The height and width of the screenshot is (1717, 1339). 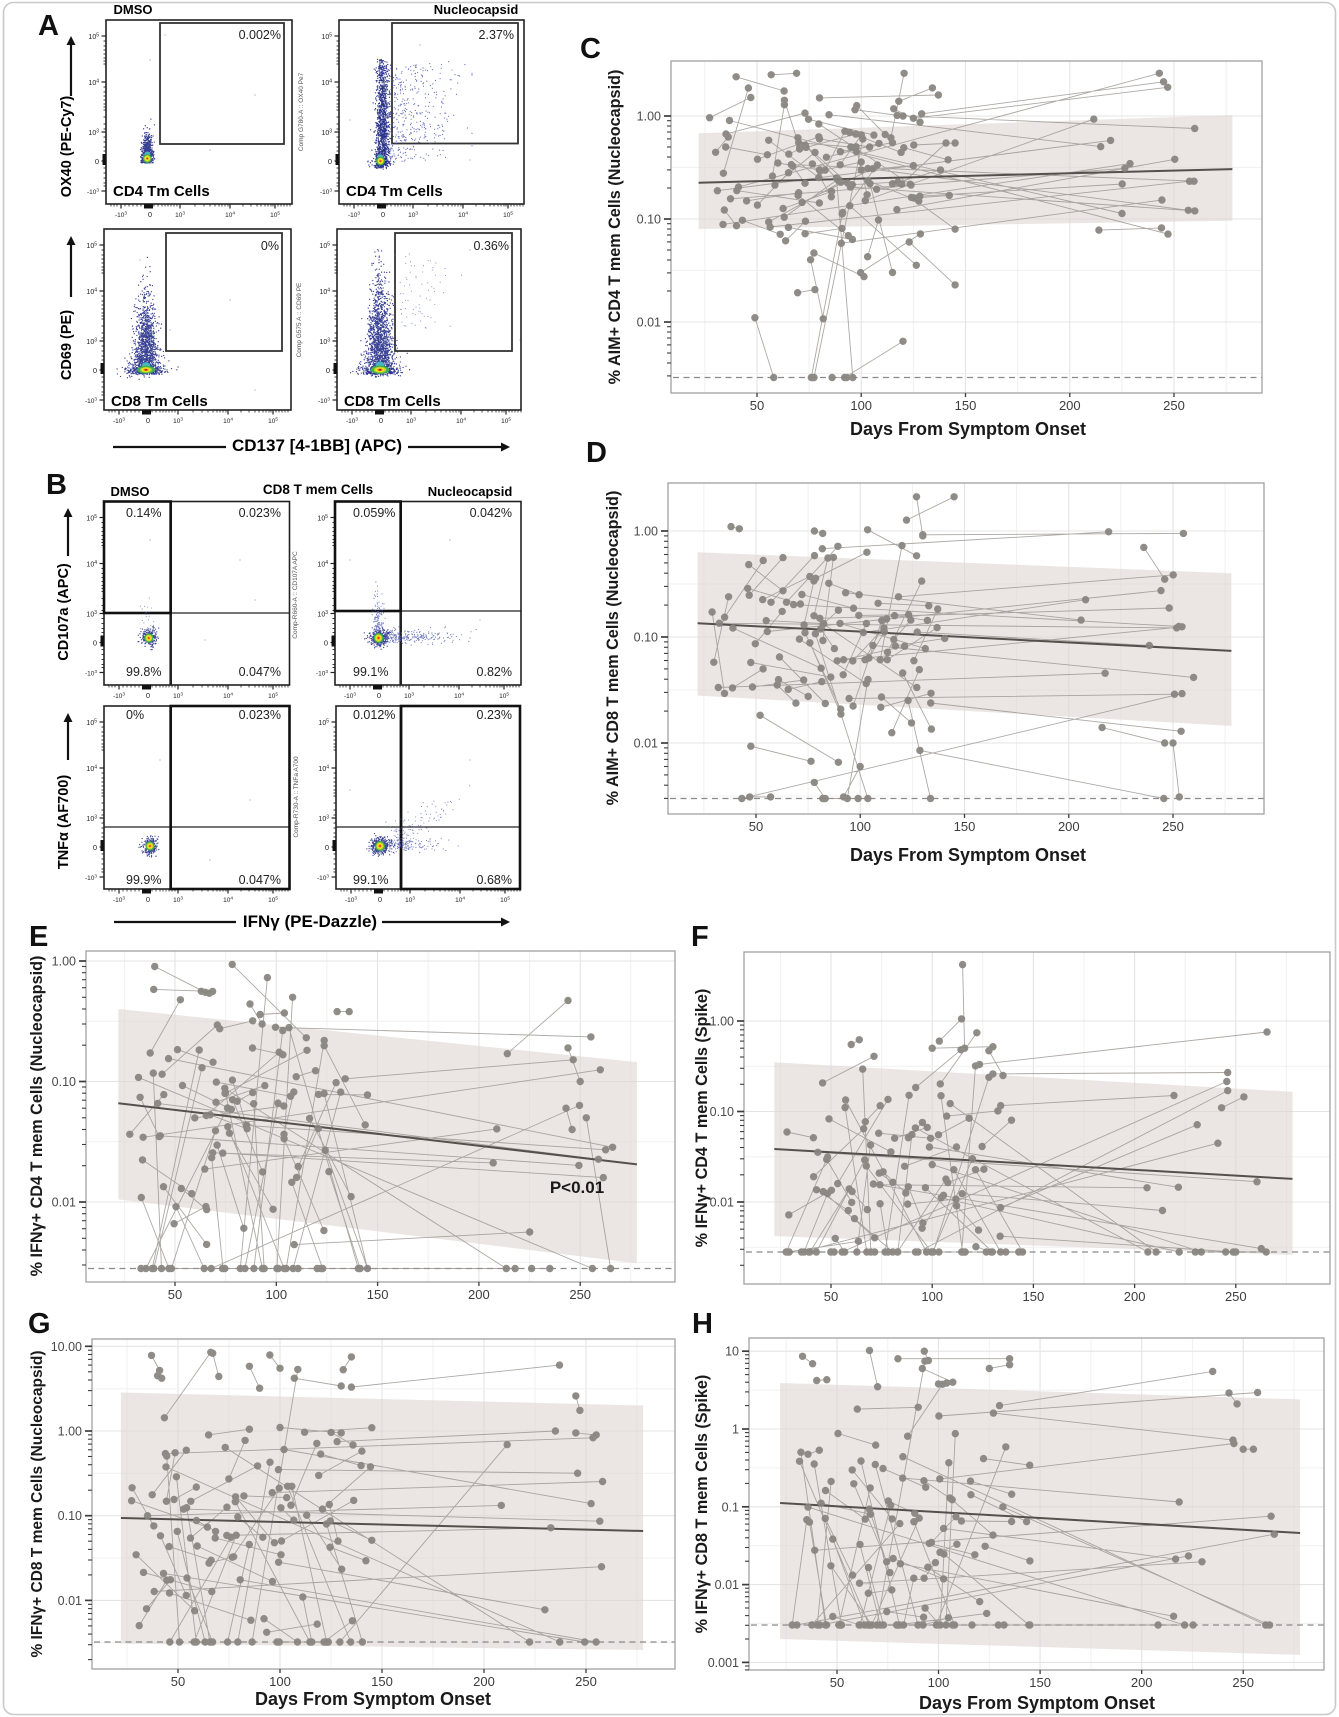 What do you see at coordinates (590, 49) in the screenshot?
I see `svg-text: C` at bounding box center [590, 49].